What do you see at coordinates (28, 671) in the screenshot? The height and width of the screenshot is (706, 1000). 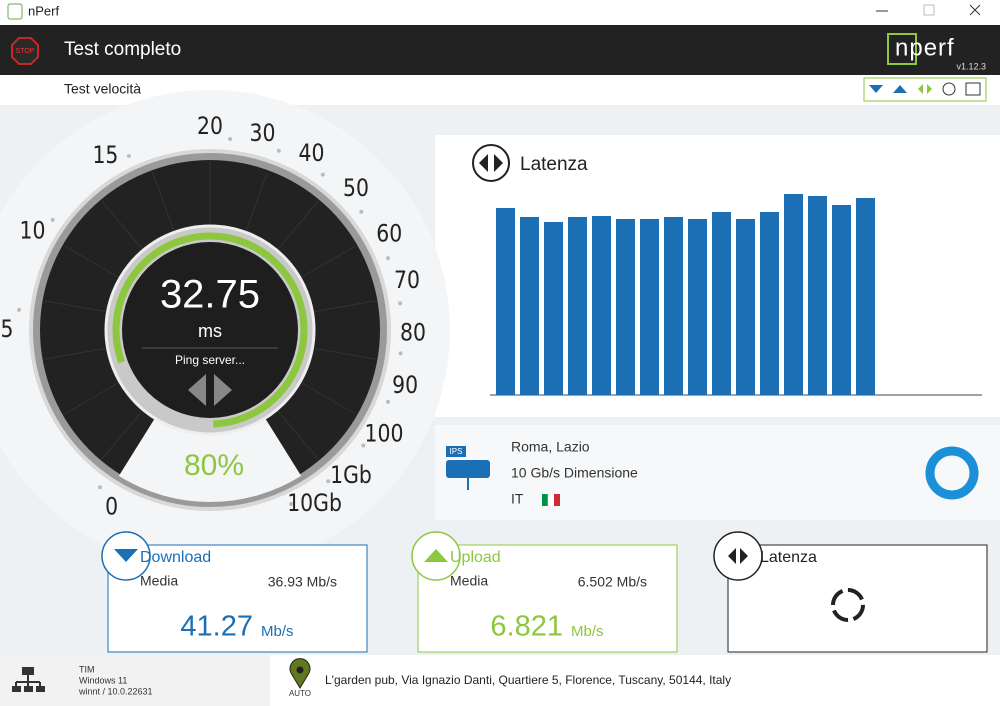 I see `network-icon` at bounding box center [28, 671].